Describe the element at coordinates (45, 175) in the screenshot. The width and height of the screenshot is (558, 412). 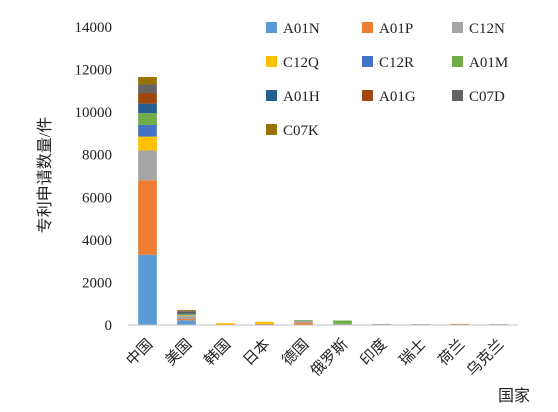
I see `y-axis-title: 专利申请数量/件` at that location.